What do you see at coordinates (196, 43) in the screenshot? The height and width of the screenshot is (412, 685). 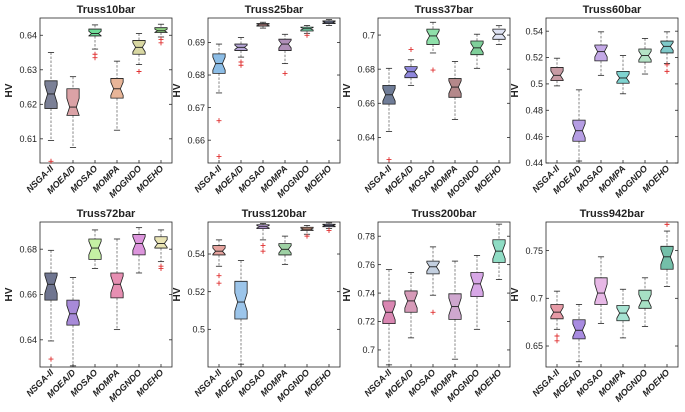 I see `y-tick-label: 0.69` at bounding box center [196, 43].